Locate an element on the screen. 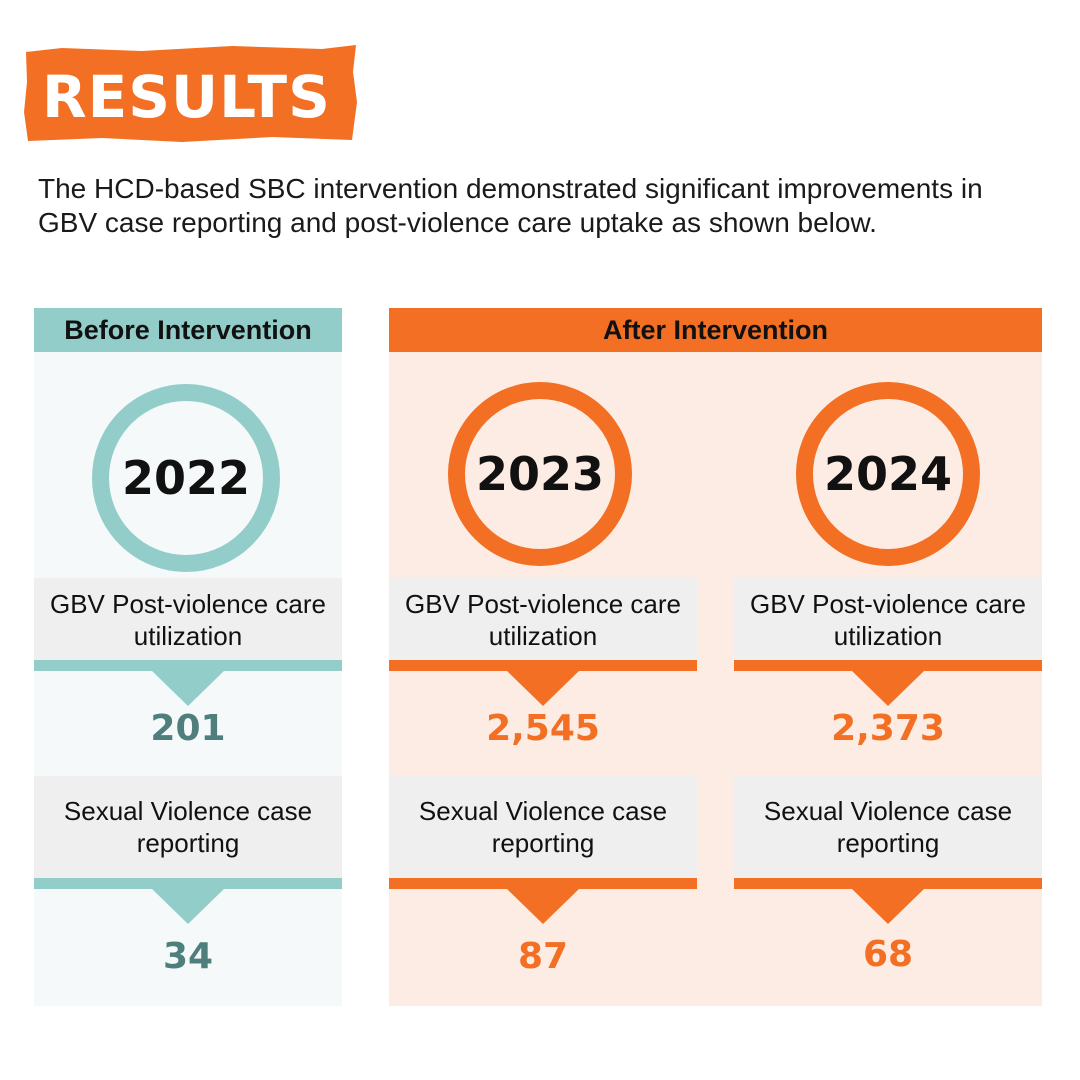 The width and height of the screenshot is (1080, 1080). value-care-utilization: 2,545 is located at coordinates (543, 728).